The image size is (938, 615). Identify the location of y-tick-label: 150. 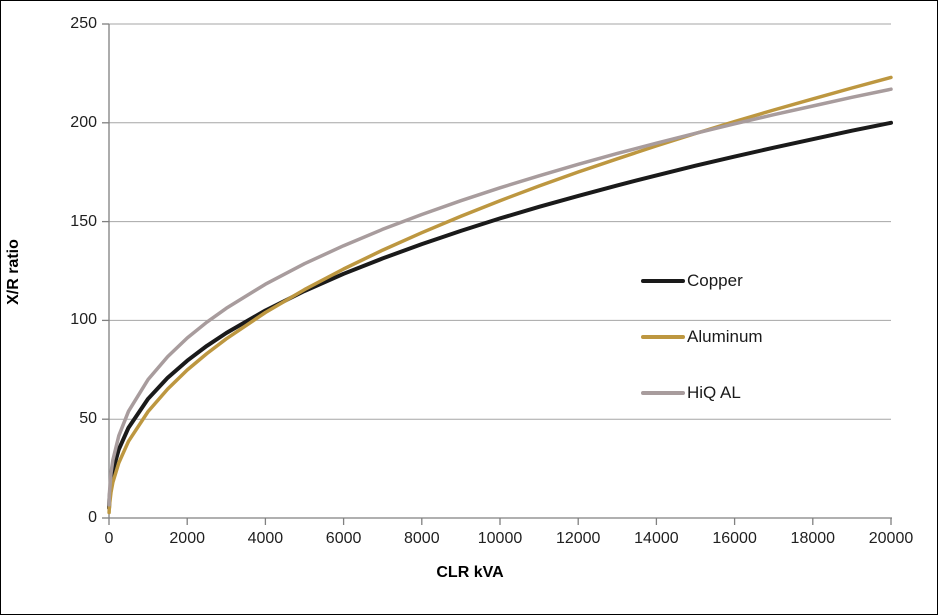
(83, 221).